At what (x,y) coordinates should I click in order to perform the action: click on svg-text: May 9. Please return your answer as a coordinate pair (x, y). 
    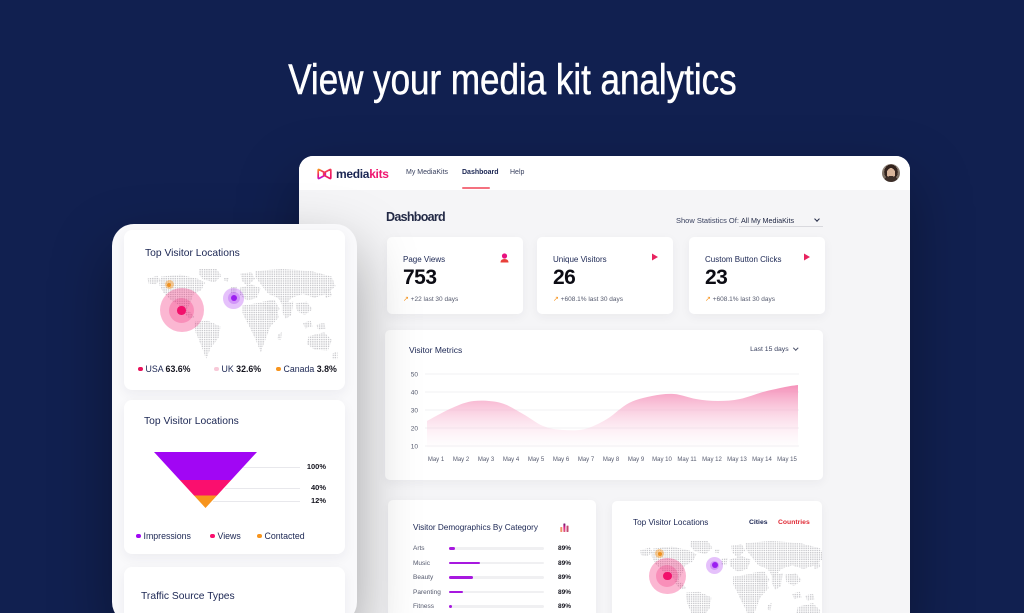
    Looking at the image, I should click on (636, 460).